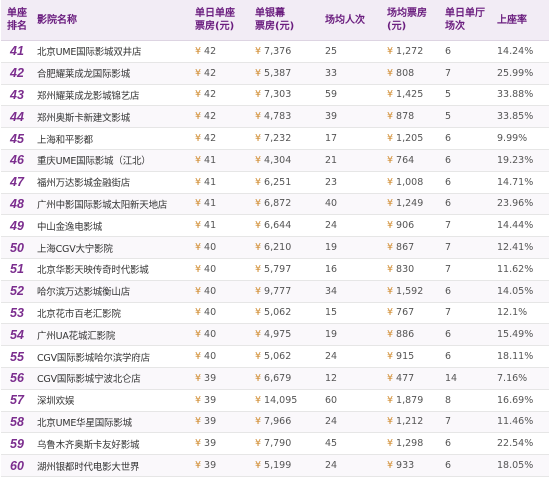  I want to click on avg-box-cell: ¥1,212, so click(412, 422).